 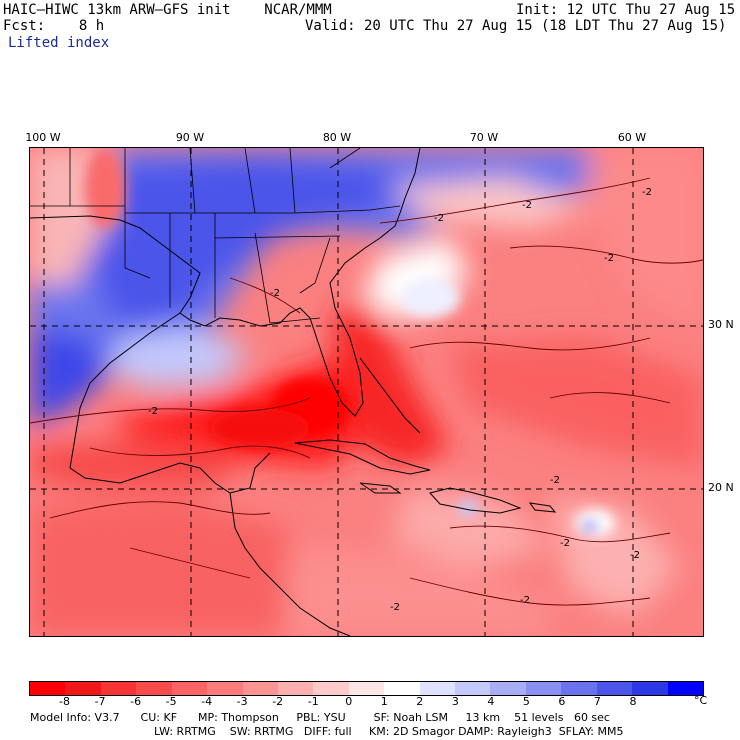 I want to click on lon-label-60w: 60 W, so click(x=632, y=137).